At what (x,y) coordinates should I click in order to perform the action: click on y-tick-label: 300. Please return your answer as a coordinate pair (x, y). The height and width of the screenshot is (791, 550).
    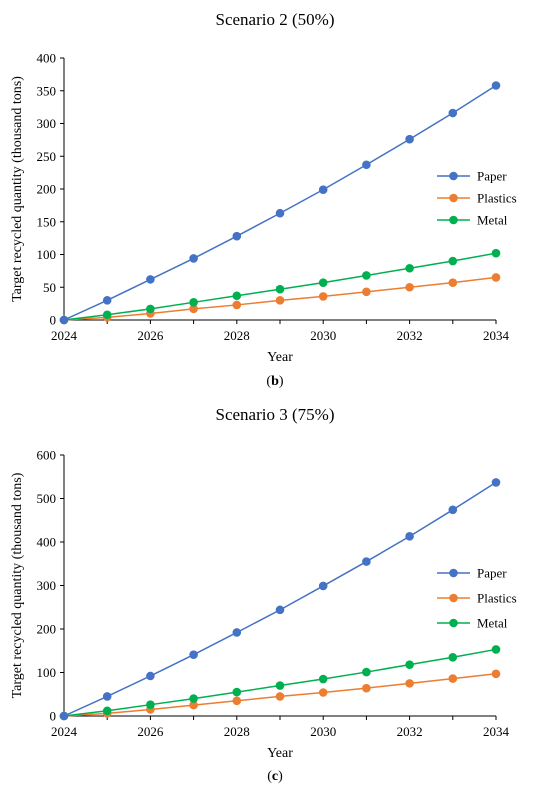
    Looking at the image, I should click on (47, 585).